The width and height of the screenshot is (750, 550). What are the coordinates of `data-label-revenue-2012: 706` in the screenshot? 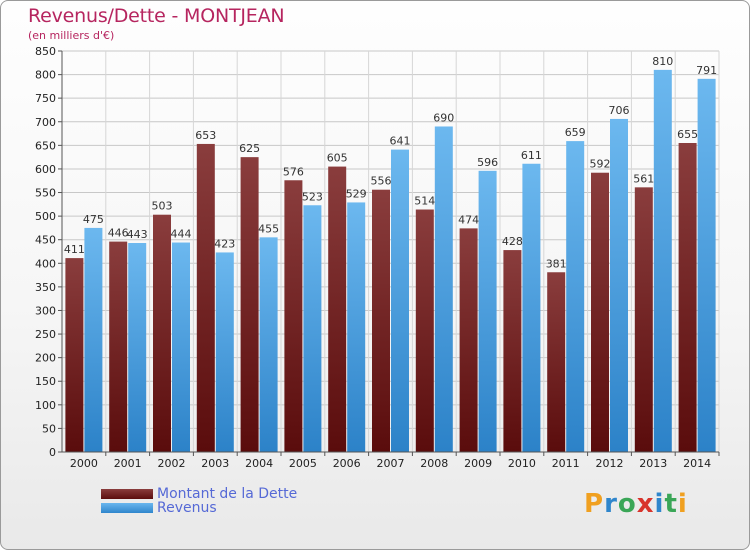 It's located at (619, 110).